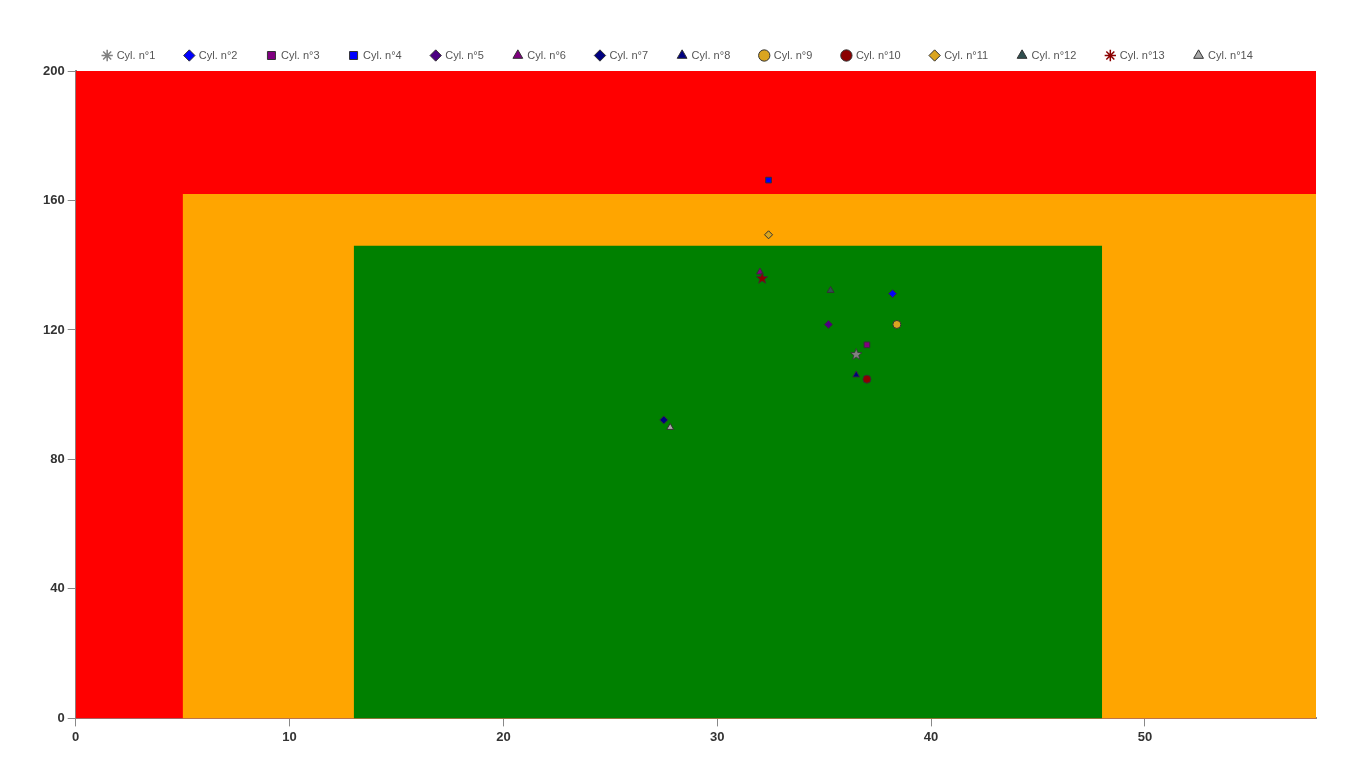  Describe the element at coordinates (878, 54) in the screenshot. I see `legend-label: Cyl. n°10` at that location.